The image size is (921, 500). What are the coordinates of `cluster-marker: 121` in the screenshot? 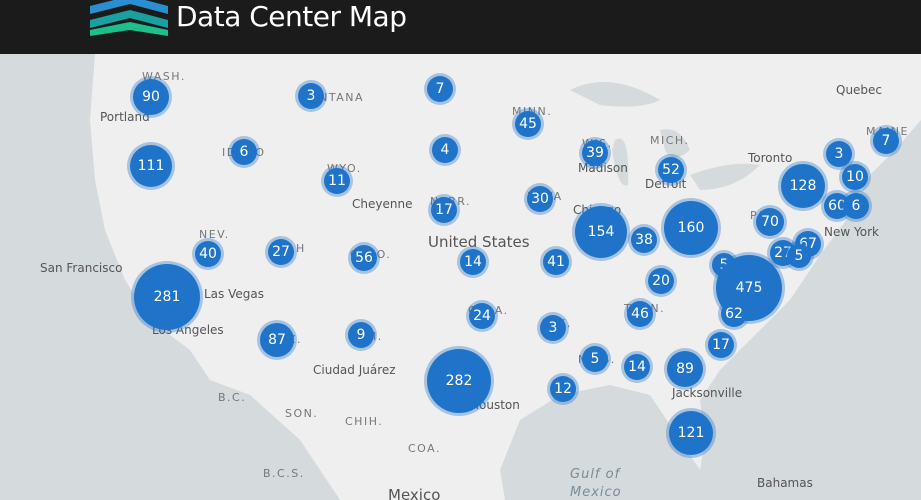 It's located at (691, 433).